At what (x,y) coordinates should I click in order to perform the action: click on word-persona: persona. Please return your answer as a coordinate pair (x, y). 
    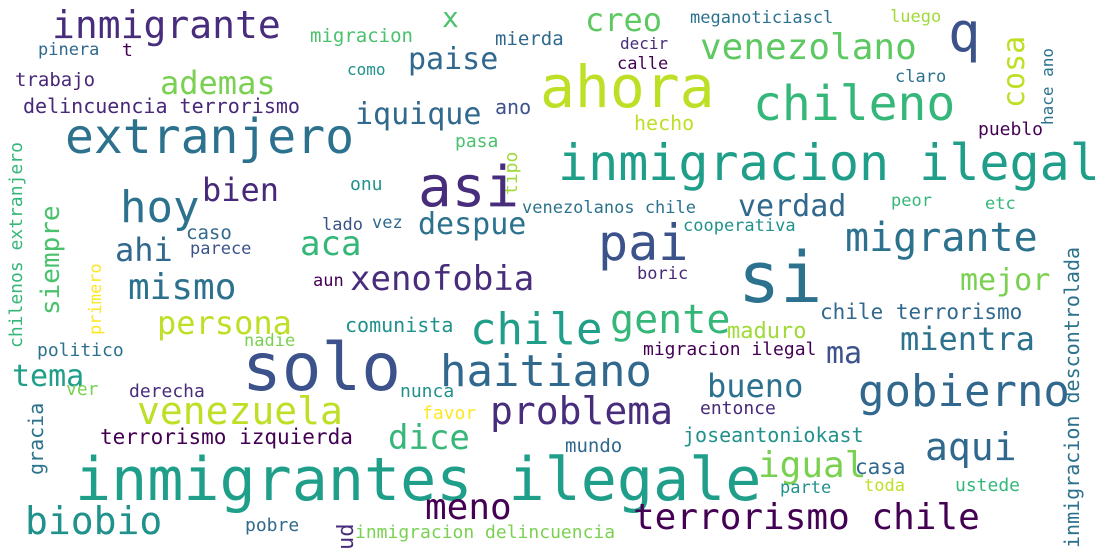
    Looking at the image, I should click on (224, 323).